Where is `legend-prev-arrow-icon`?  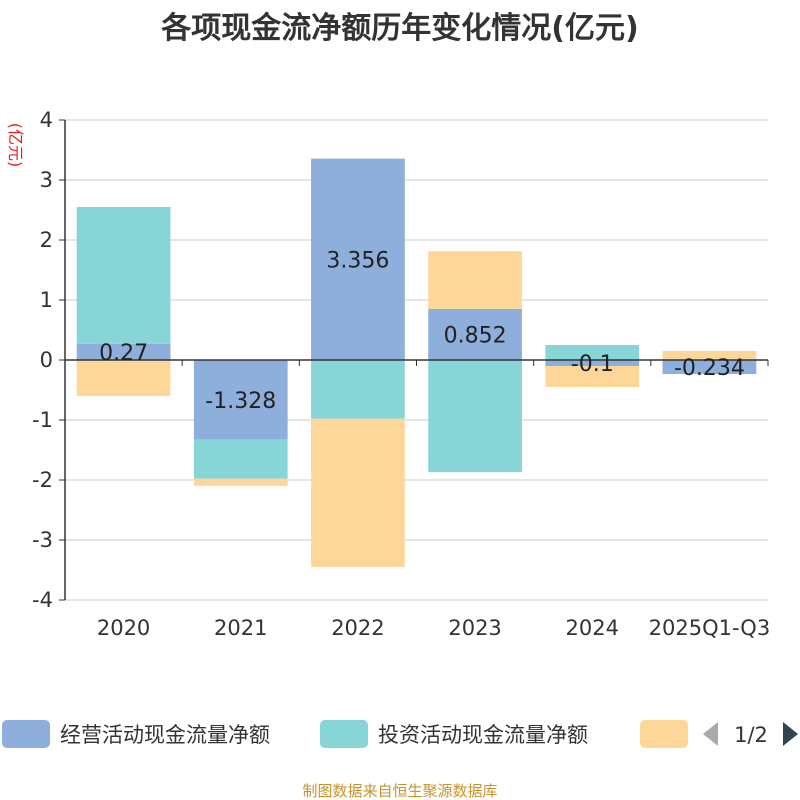
legend-prev-arrow-icon is located at coordinates (710, 734).